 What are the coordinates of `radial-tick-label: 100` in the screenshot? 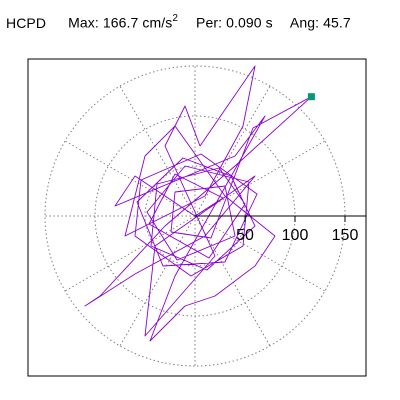 It's located at (295, 235).